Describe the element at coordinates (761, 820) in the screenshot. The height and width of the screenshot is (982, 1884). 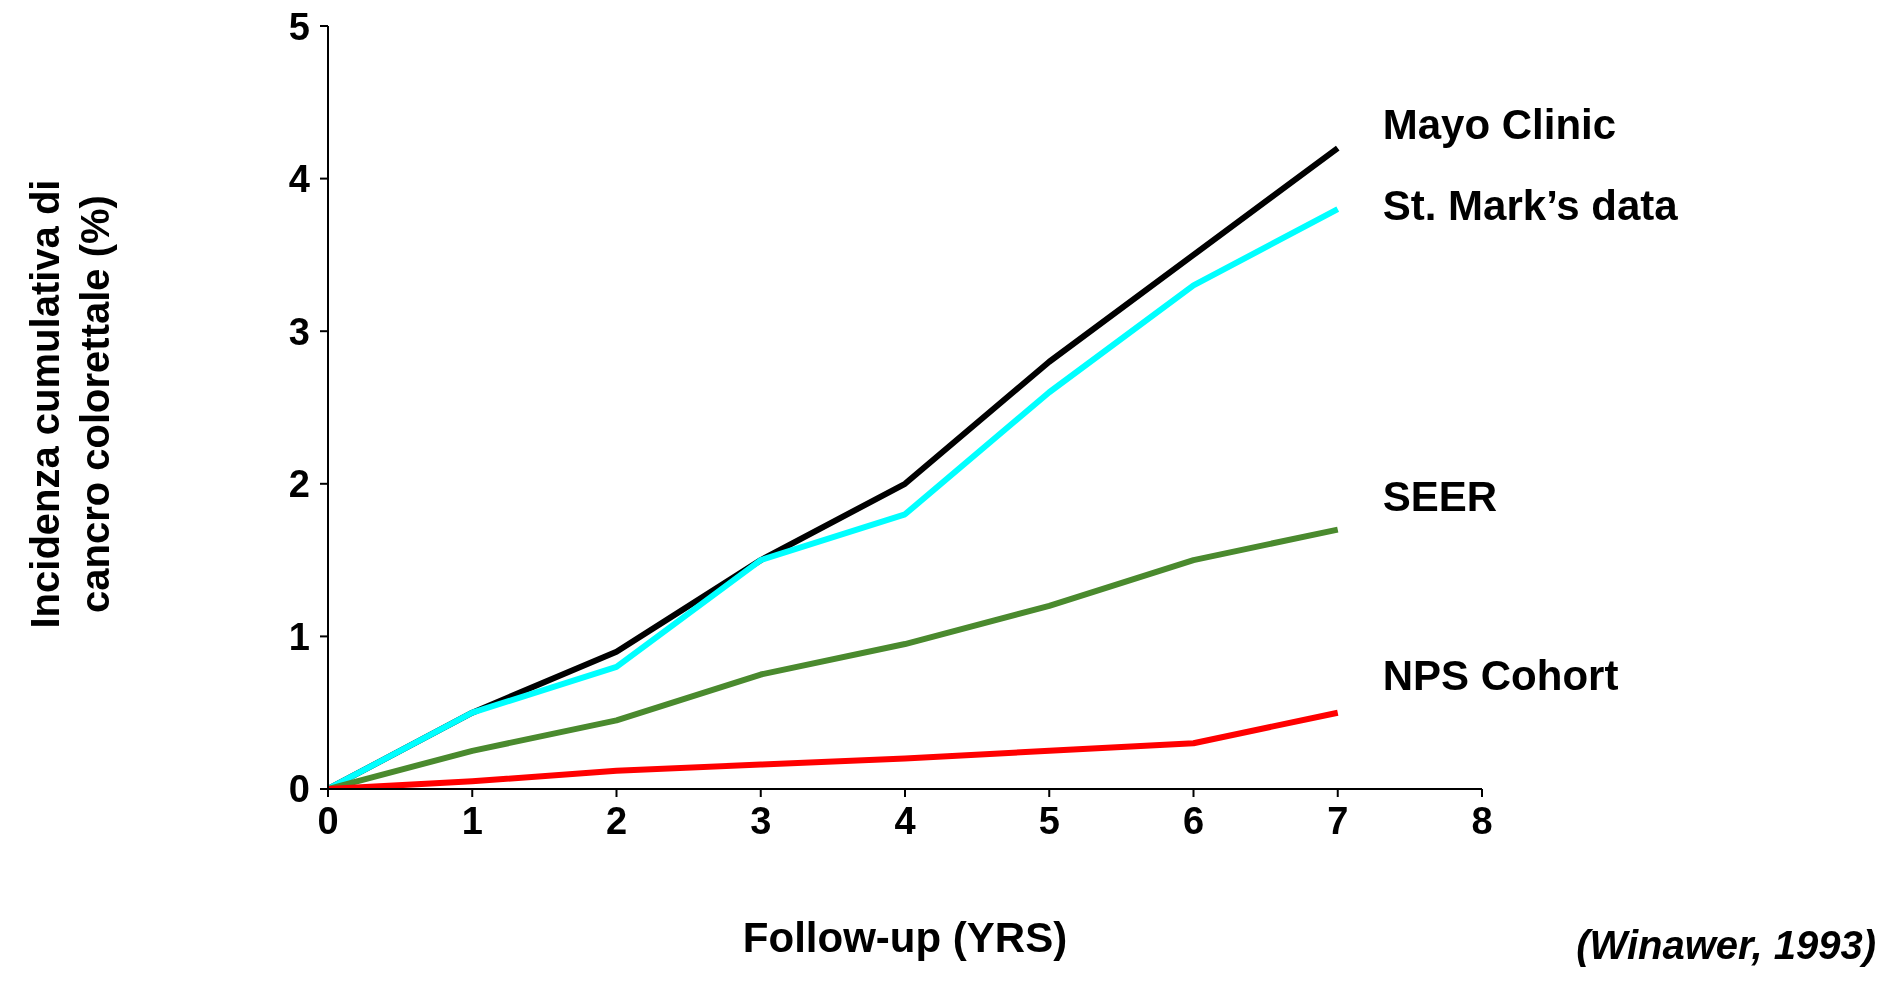
I see `x-tick-label: 3` at that location.